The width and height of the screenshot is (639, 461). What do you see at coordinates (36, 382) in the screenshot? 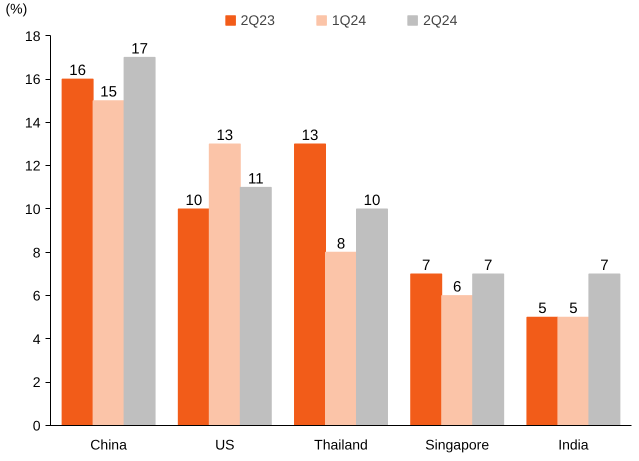
I see `y-tick-label: 2` at bounding box center [36, 382].